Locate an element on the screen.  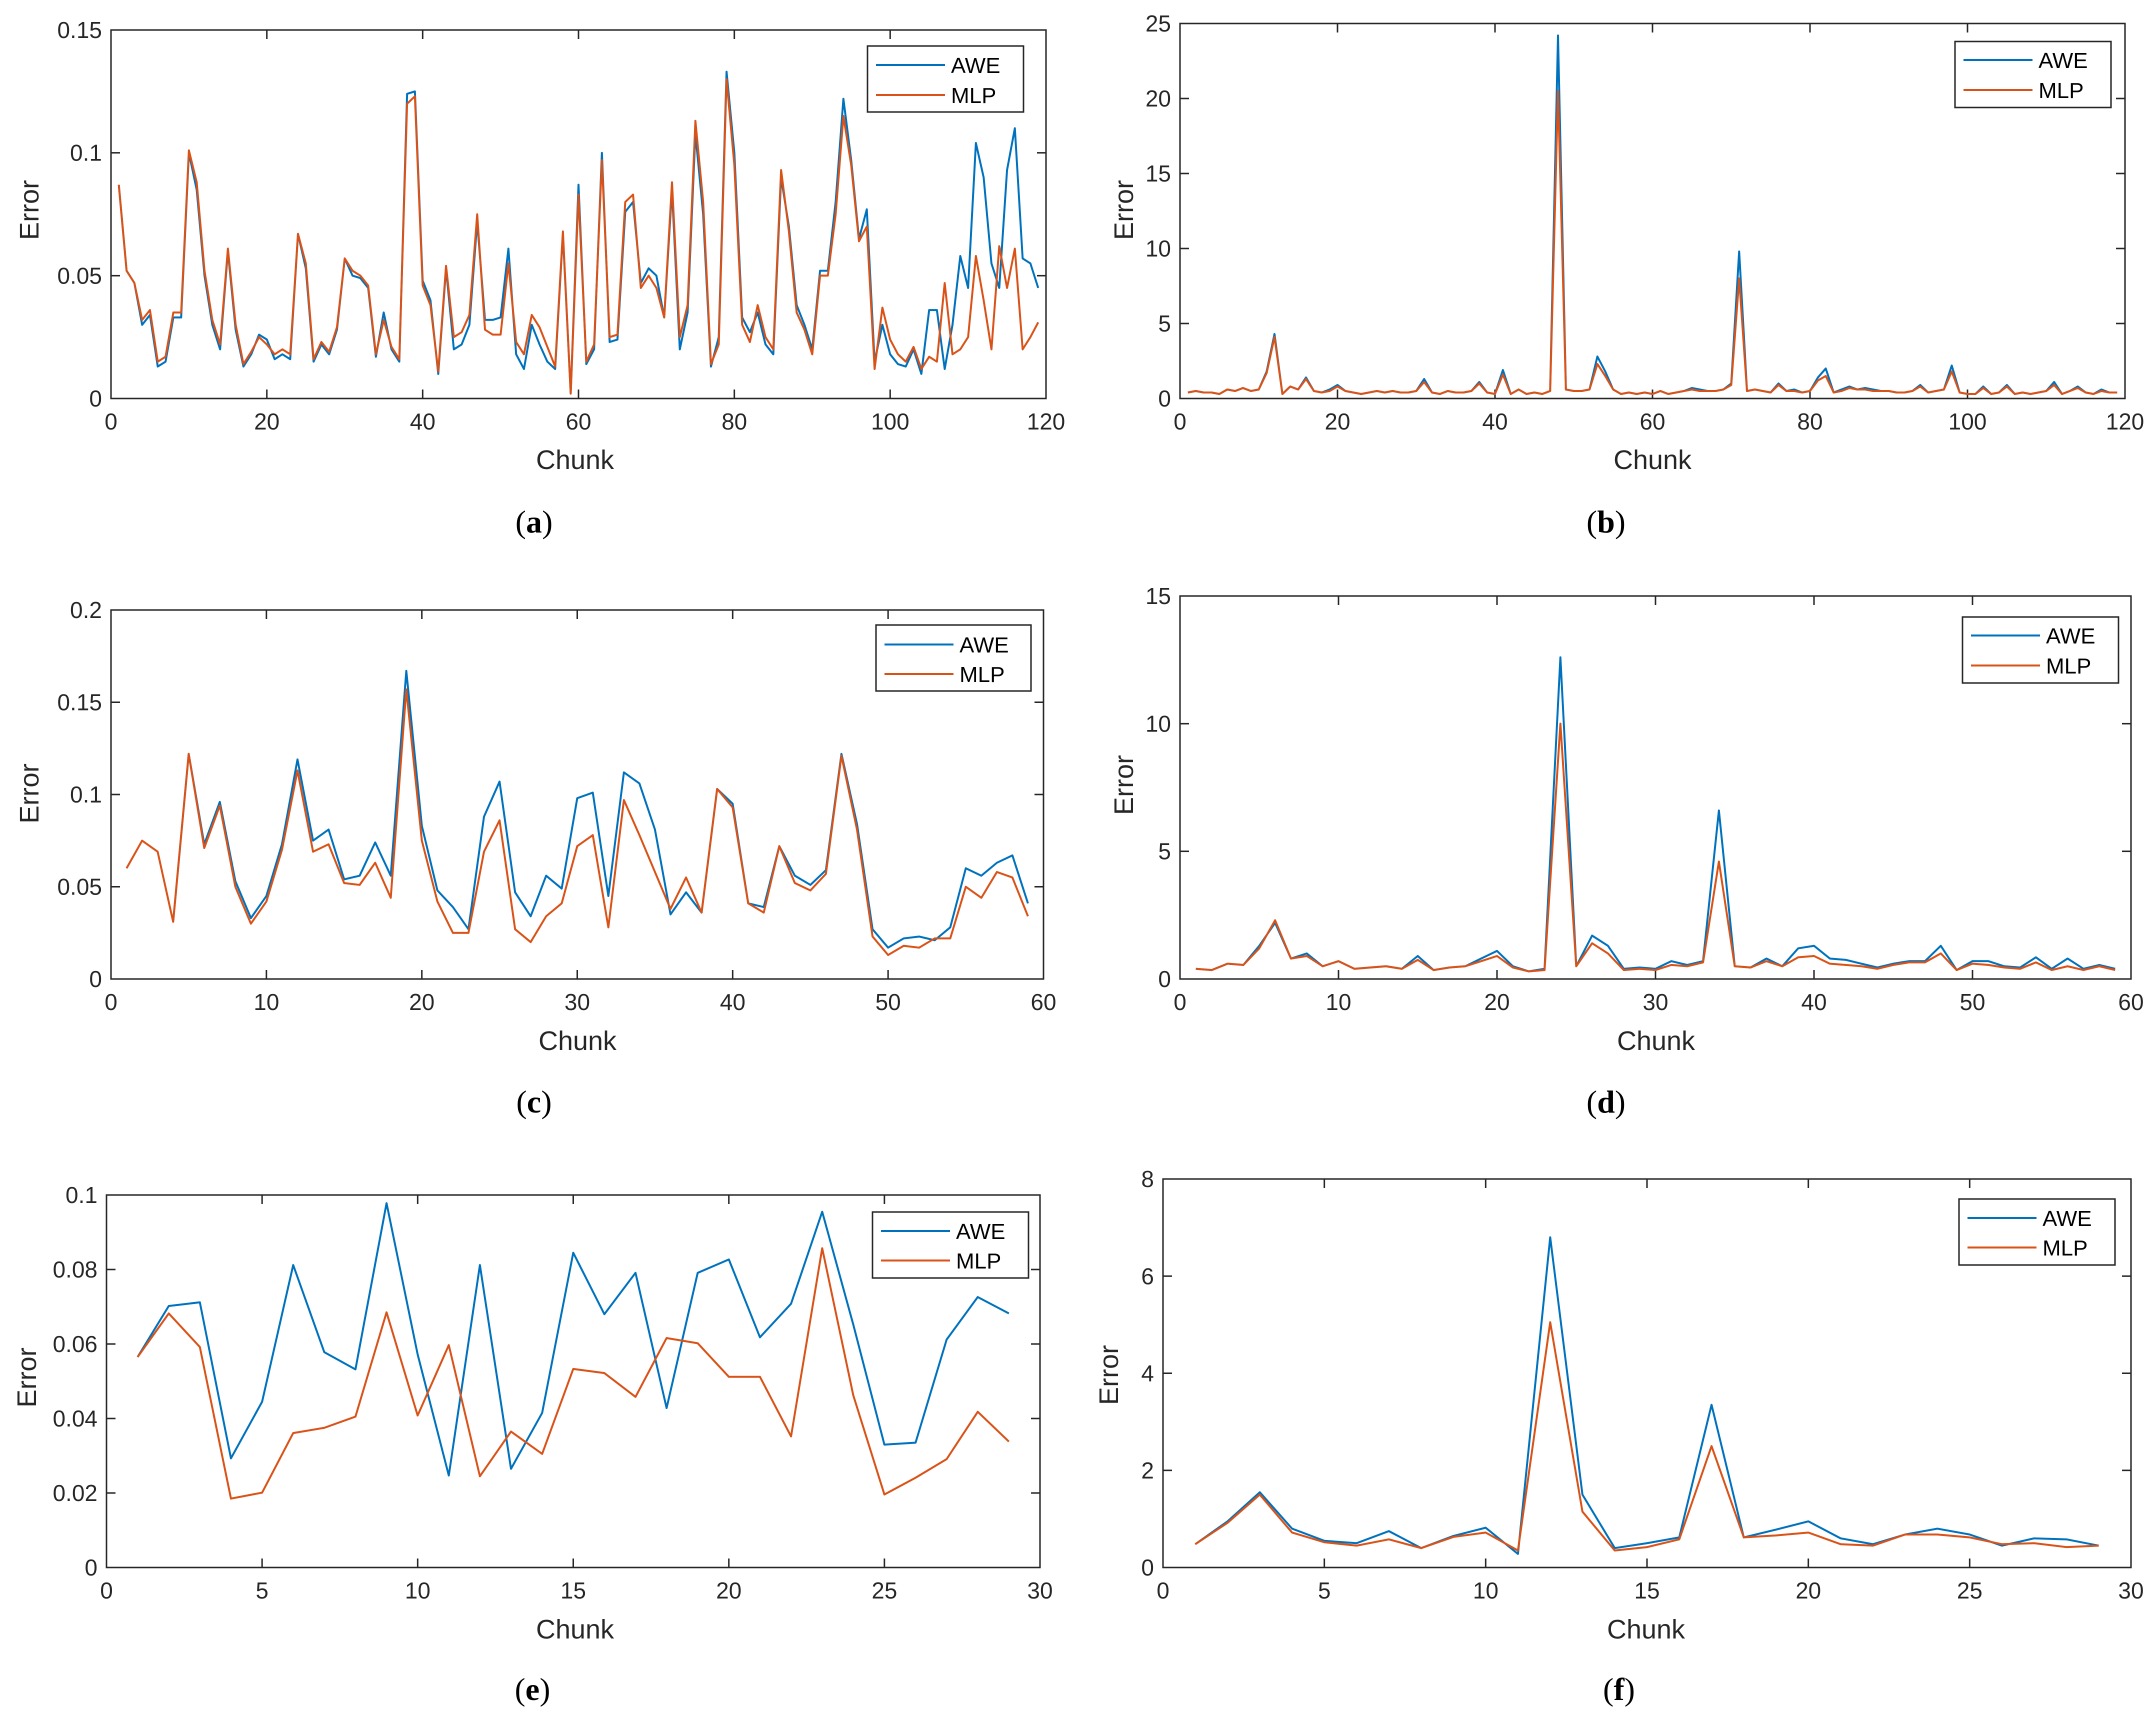
x-tick-label: 80 is located at coordinates (1809, 421).